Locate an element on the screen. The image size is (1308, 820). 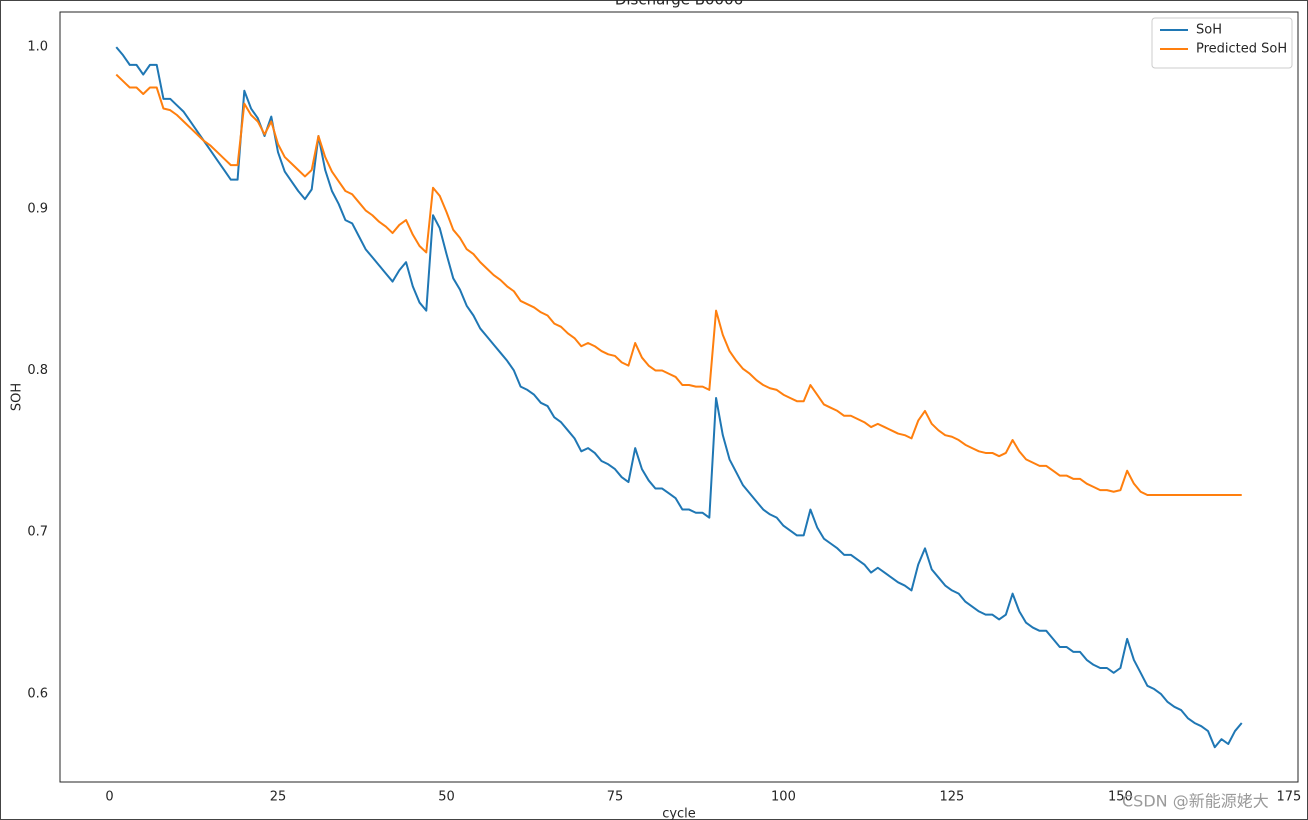
watermark: CSDN @新能源姥大 is located at coordinates (1195, 801).